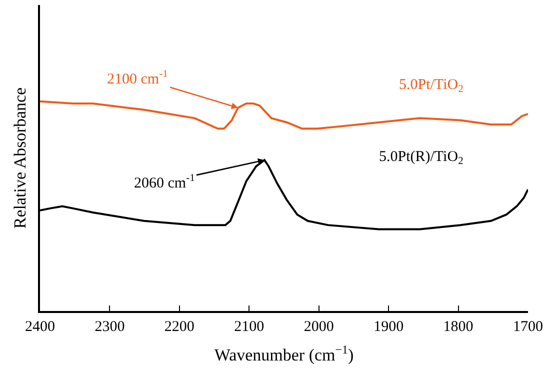 This screenshot has width=550, height=381. What do you see at coordinates (431, 86) in the screenshot?
I see `series-label: 5.0Pt/TiO$_{2}$` at bounding box center [431, 86].